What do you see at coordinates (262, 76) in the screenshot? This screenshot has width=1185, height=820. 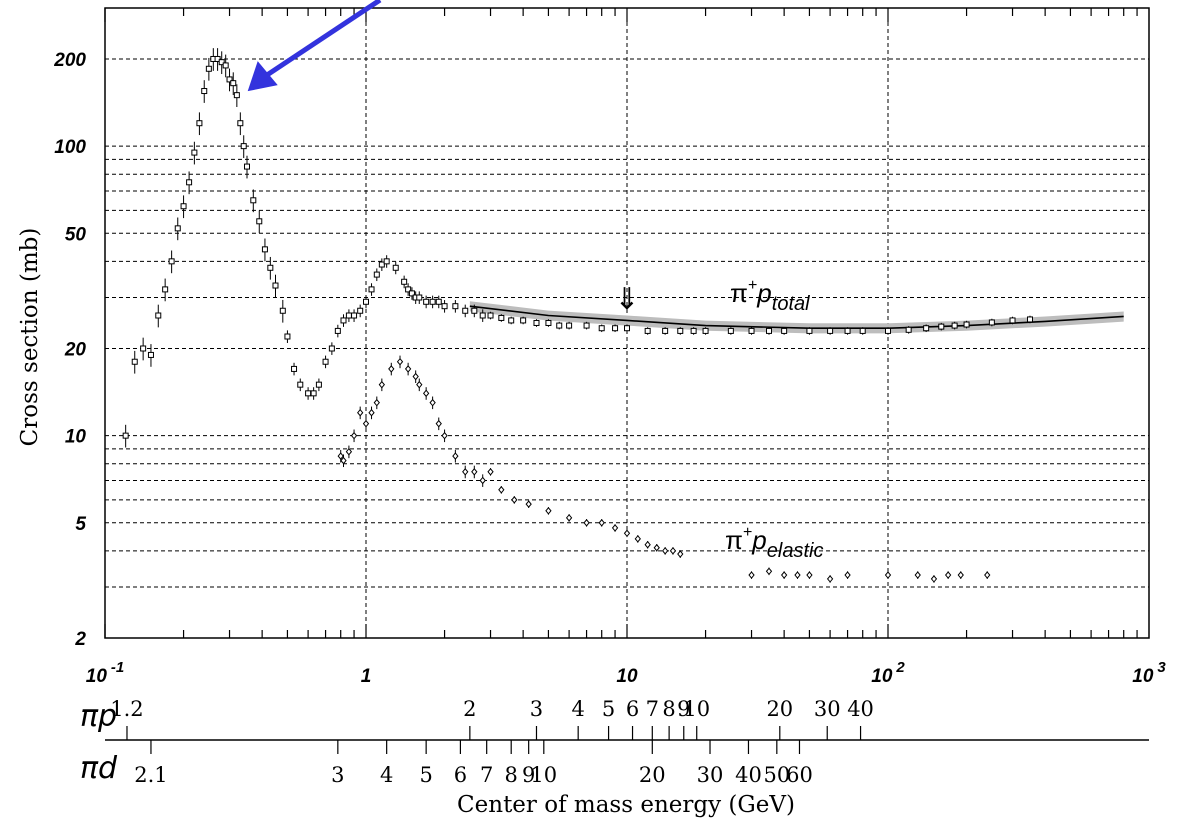 I see `blue-arrow-head` at bounding box center [262, 76].